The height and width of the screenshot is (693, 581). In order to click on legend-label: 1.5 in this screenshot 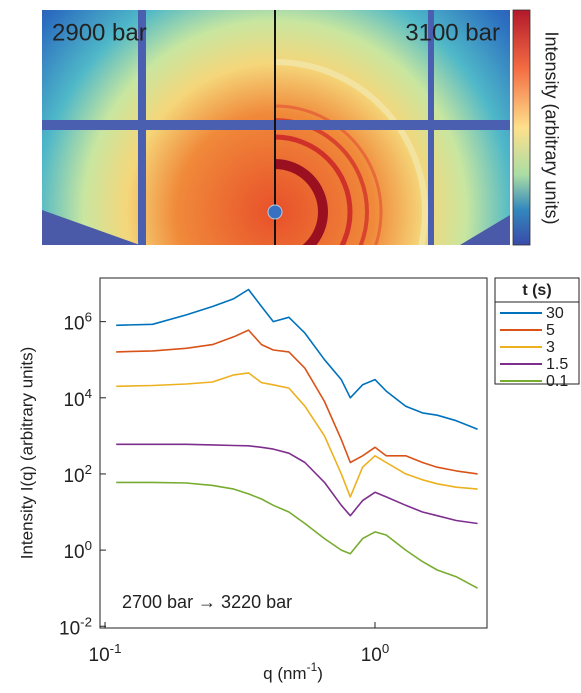, I will do `click(557, 364)`.